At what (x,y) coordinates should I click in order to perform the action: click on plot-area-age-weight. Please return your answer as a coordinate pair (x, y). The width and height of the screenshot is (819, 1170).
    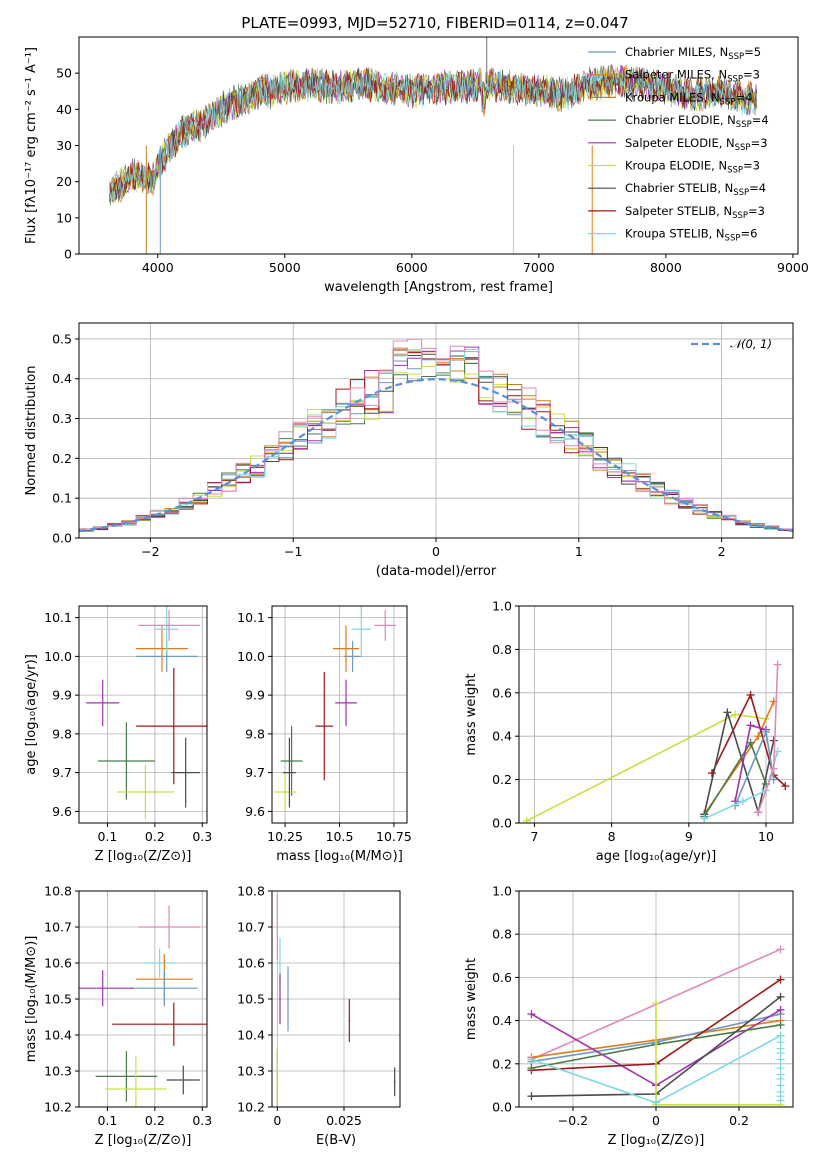
    Looking at the image, I should click on (656, 741).